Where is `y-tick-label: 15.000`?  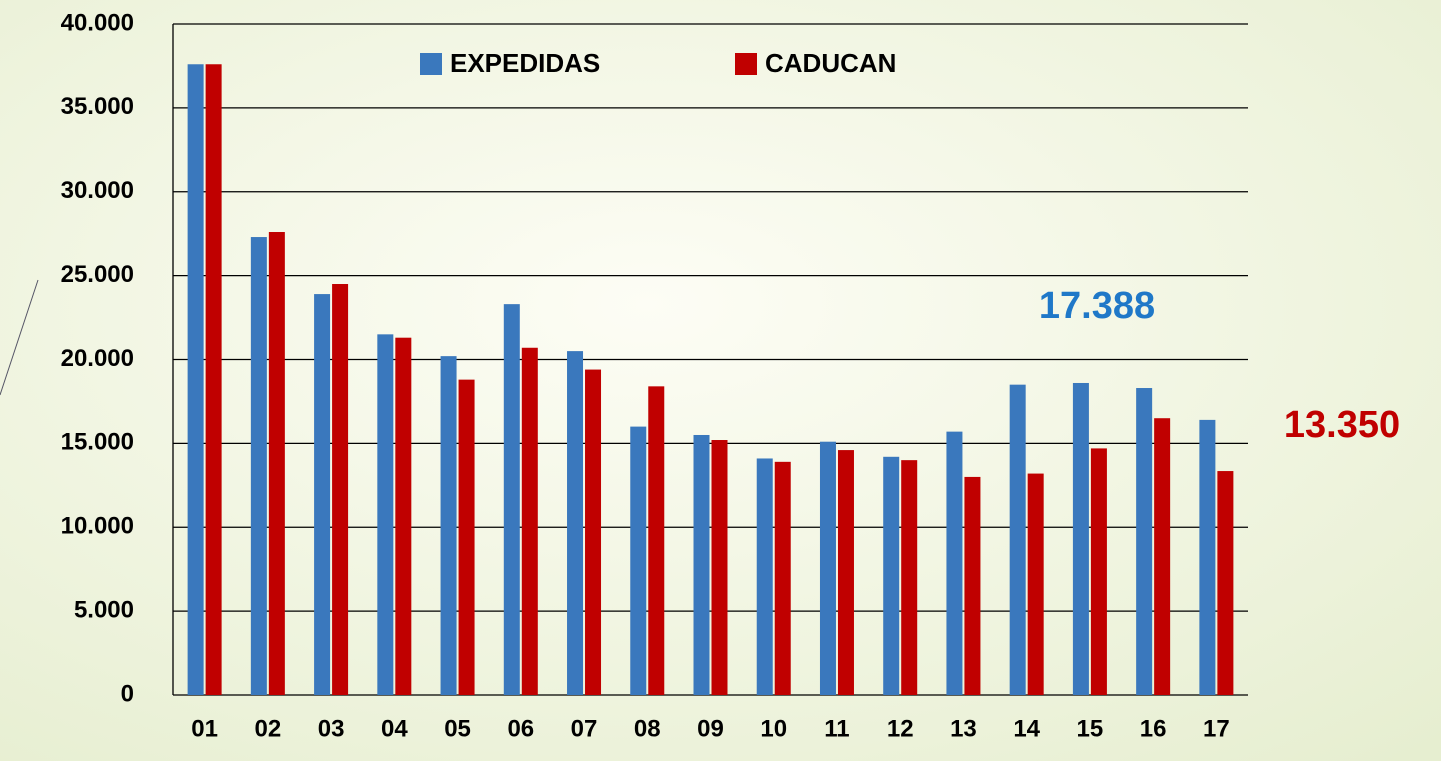 y-tick-label: 15.000 is located at coordinates (97, 442).